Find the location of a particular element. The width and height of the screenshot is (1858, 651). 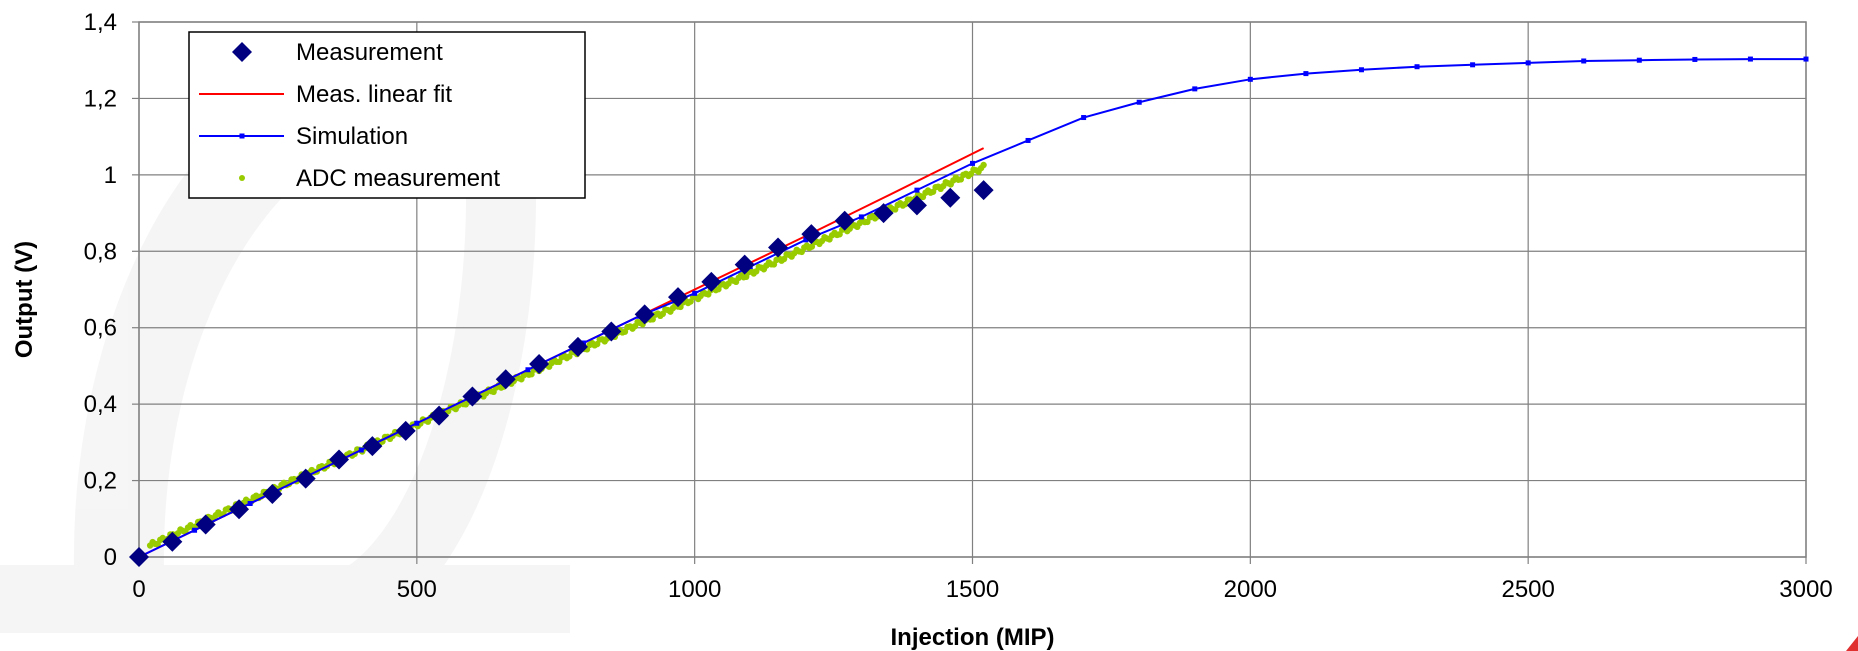

legend-label: Meas. linear fit is located at coordinates (374, 94).